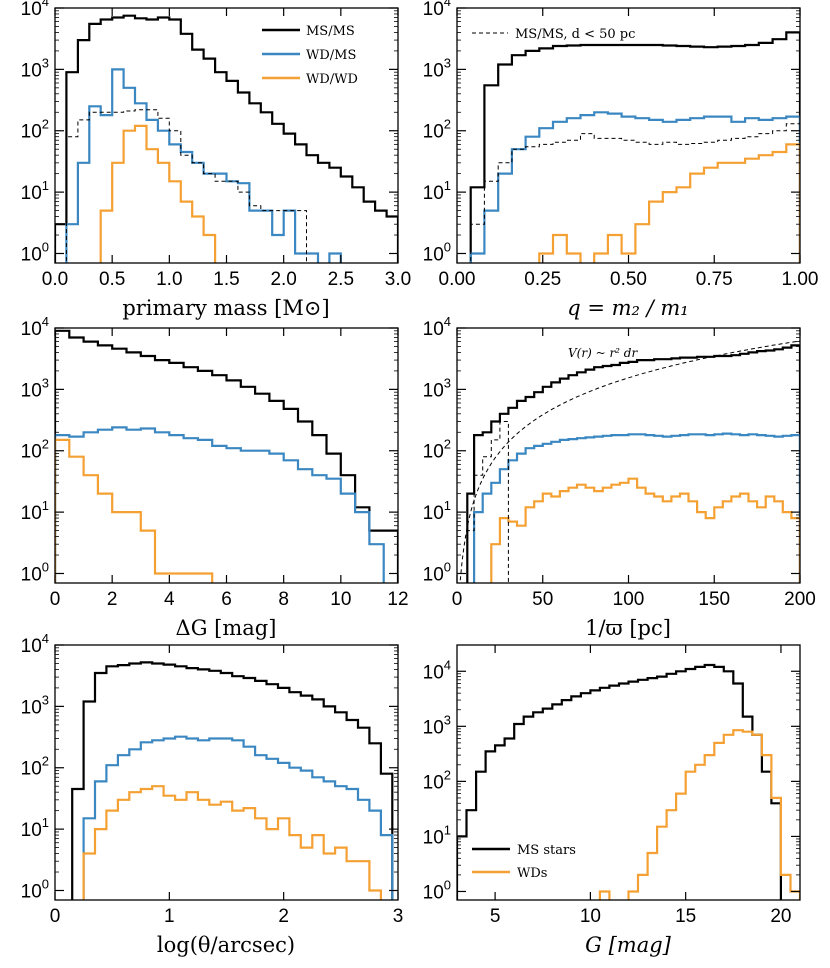  Describe the element at coordinates (398, 279) in the screenshot. I see `xtick-label-0-6: 3.0` at that location.